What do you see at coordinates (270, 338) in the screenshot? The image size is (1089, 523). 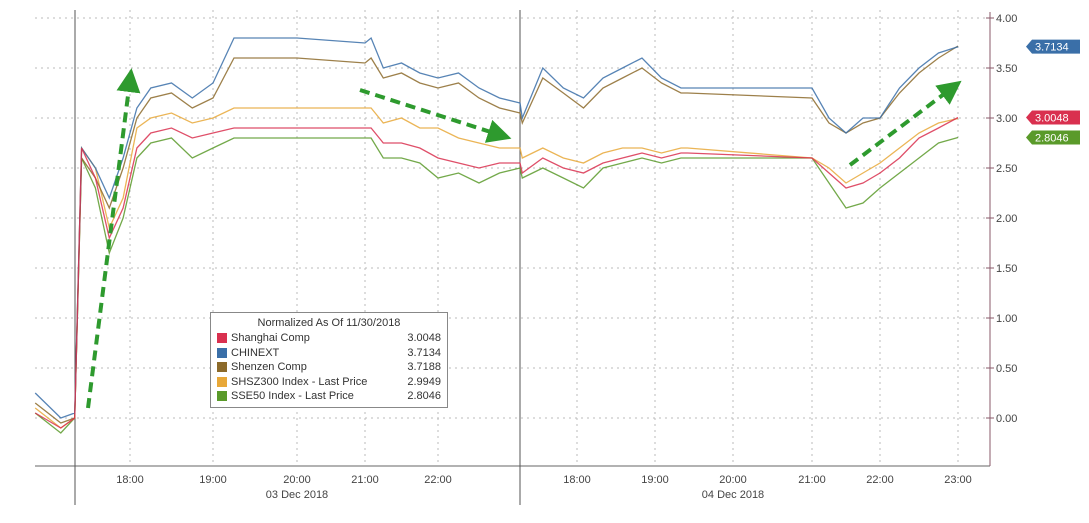 I see `legend-name: Shanghai Comp` at bounding box center [270, 338].